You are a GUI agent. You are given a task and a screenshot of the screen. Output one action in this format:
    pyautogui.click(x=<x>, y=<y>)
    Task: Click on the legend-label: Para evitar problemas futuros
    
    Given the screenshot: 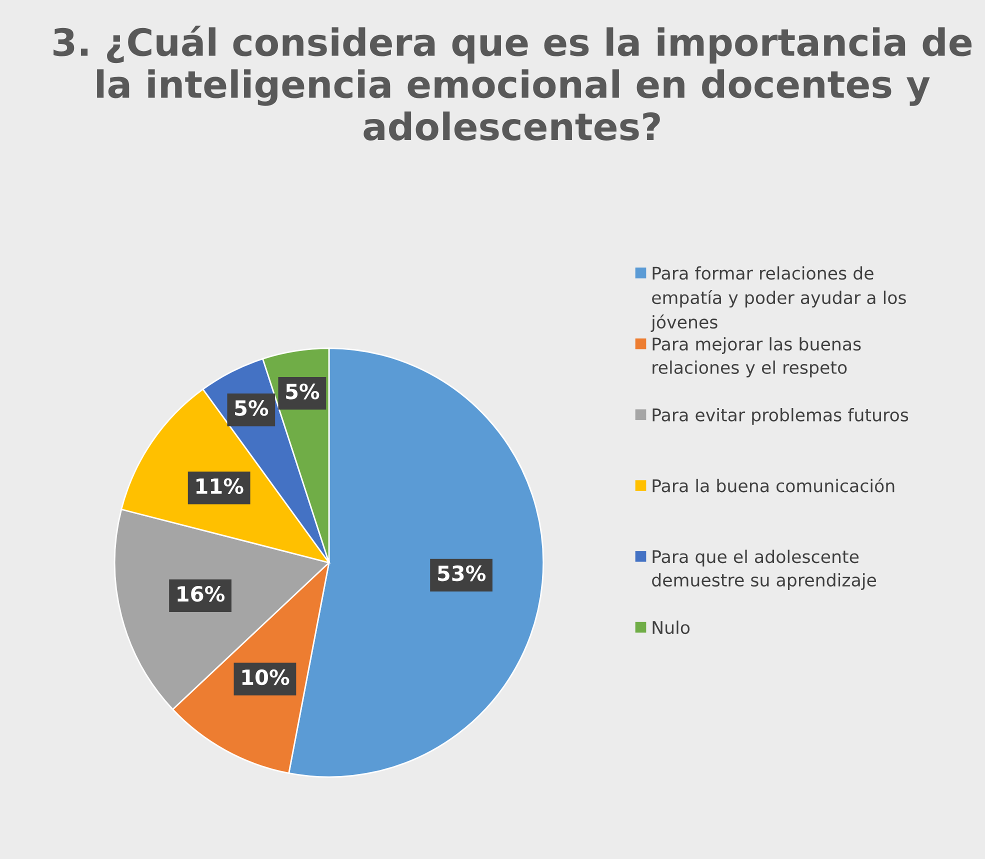 What is the action you would take?
    pyautogui.click(x=780, y=416)
    